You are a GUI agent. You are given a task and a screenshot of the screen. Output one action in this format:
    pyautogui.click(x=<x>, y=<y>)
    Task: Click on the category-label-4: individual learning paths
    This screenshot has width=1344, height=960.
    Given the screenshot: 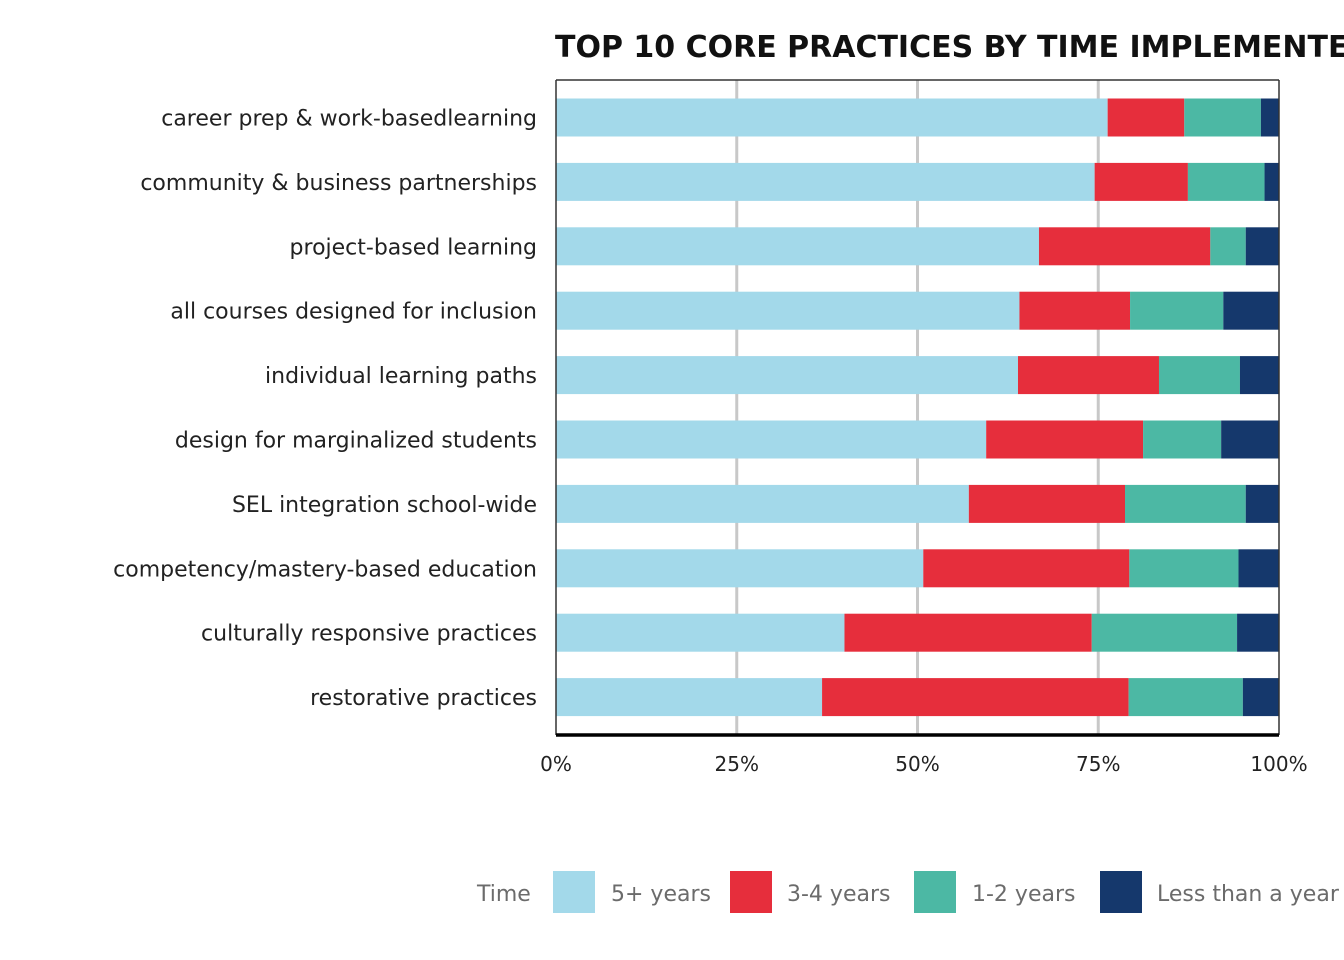 What is the action you would take?
    pyautogui.click(x=401, y=376)
    